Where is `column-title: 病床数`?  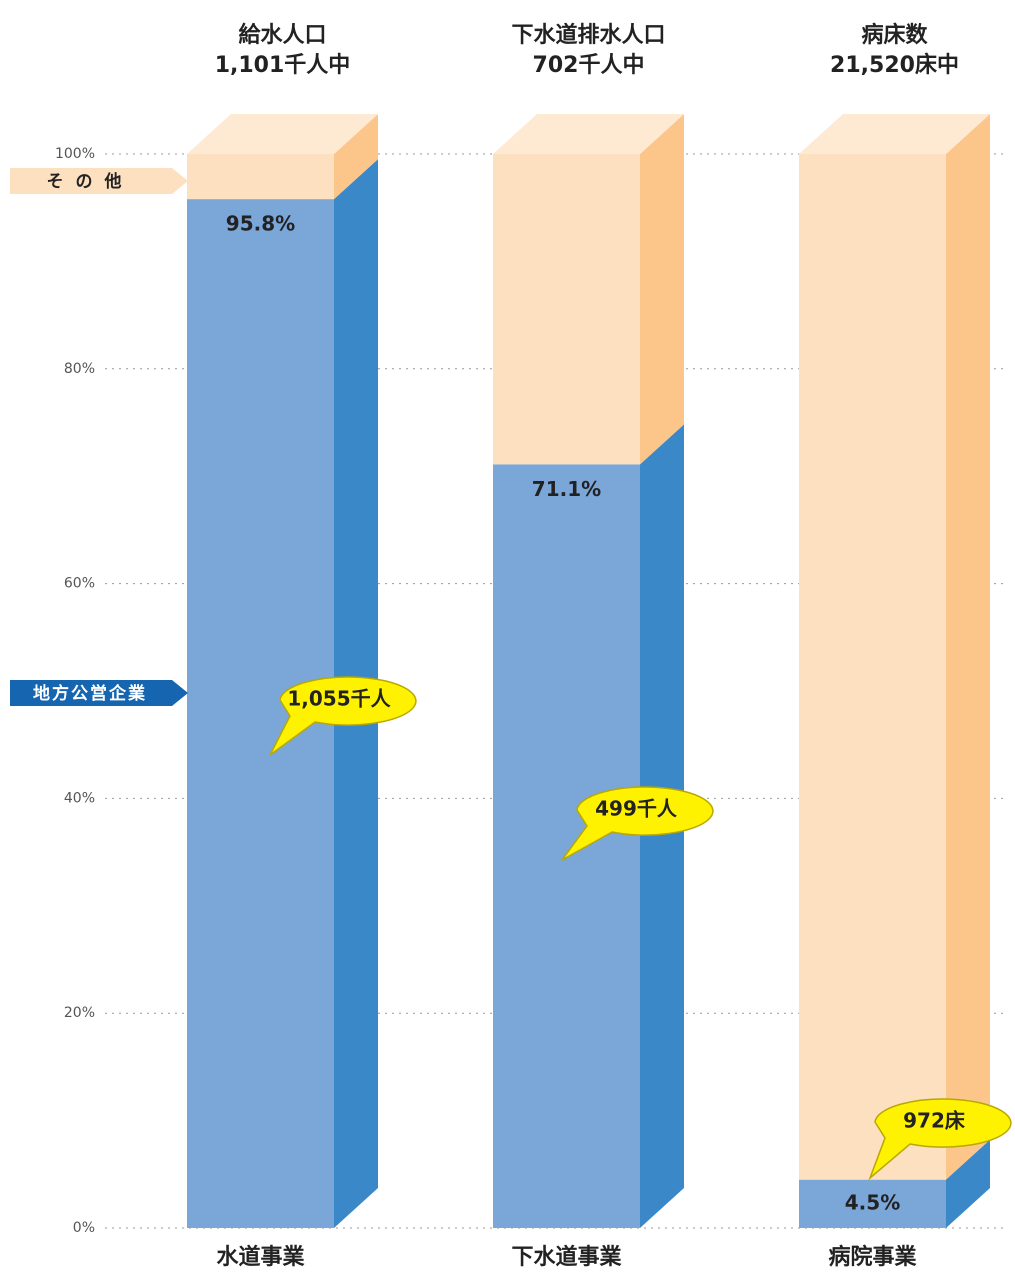 column-title: 病床数 is located at coordinates (894, 35).